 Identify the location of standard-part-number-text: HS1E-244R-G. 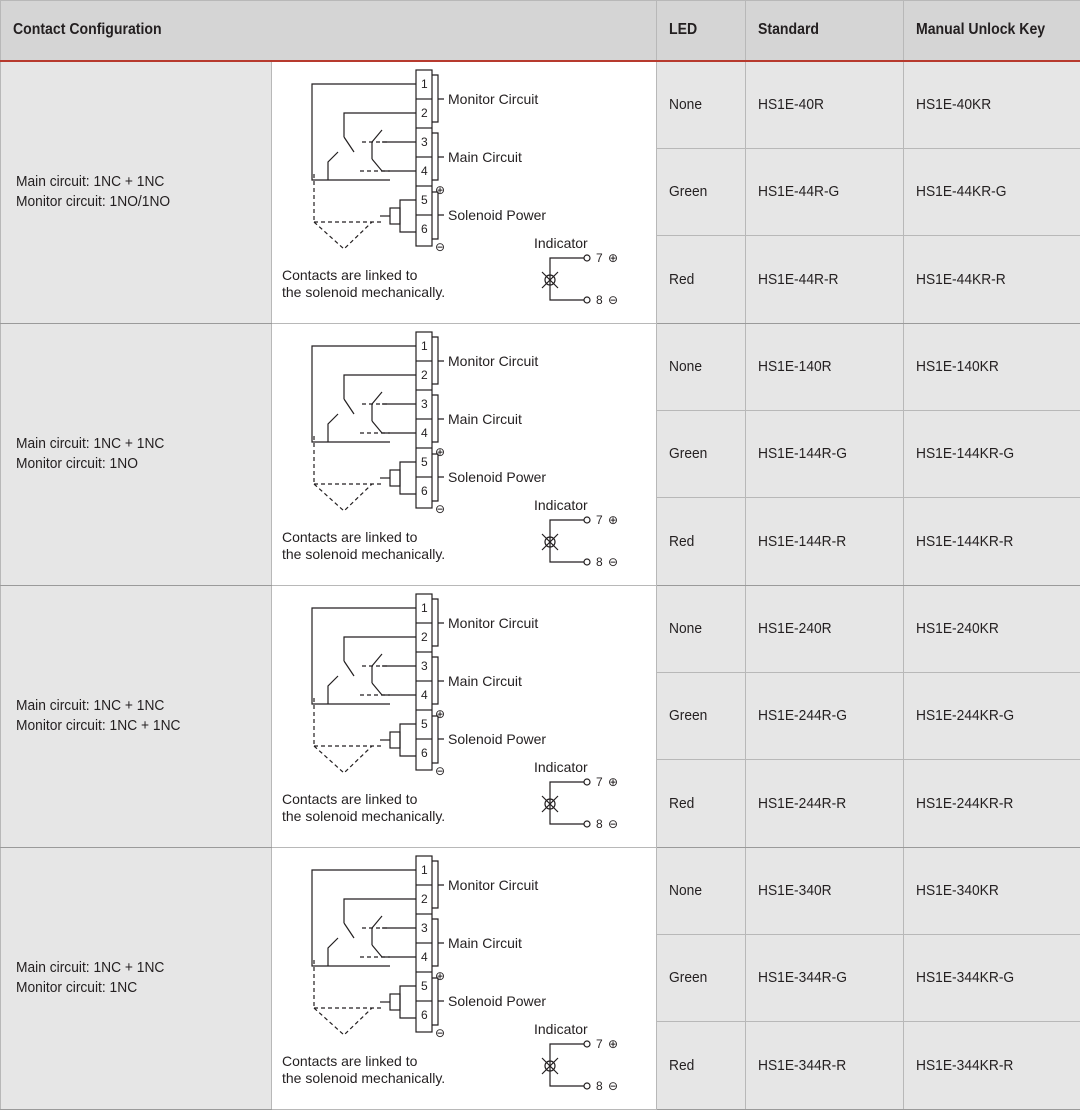
(802, 716).